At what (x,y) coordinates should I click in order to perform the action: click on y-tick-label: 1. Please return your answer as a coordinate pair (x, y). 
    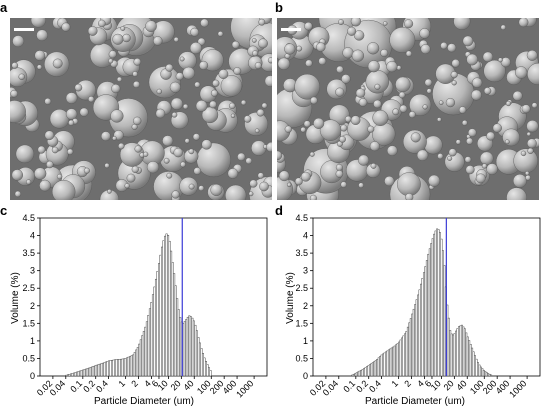
    Looking at the image, I should click on (32, 341).